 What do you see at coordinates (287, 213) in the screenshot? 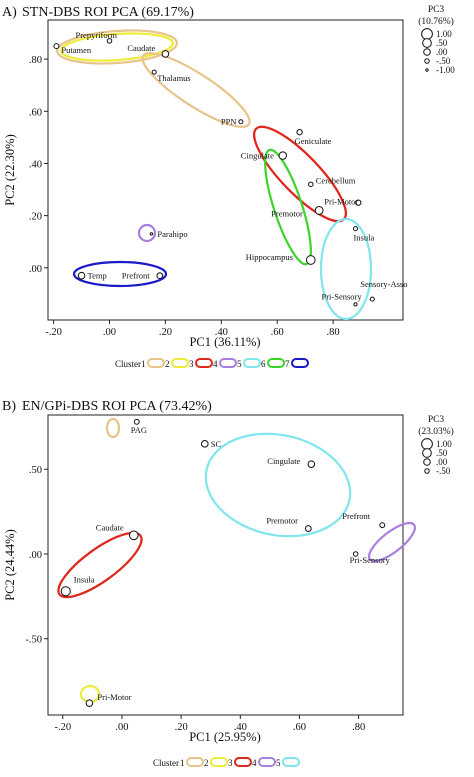
I see `point-label: Premotor` at bounding box center [287, 213].